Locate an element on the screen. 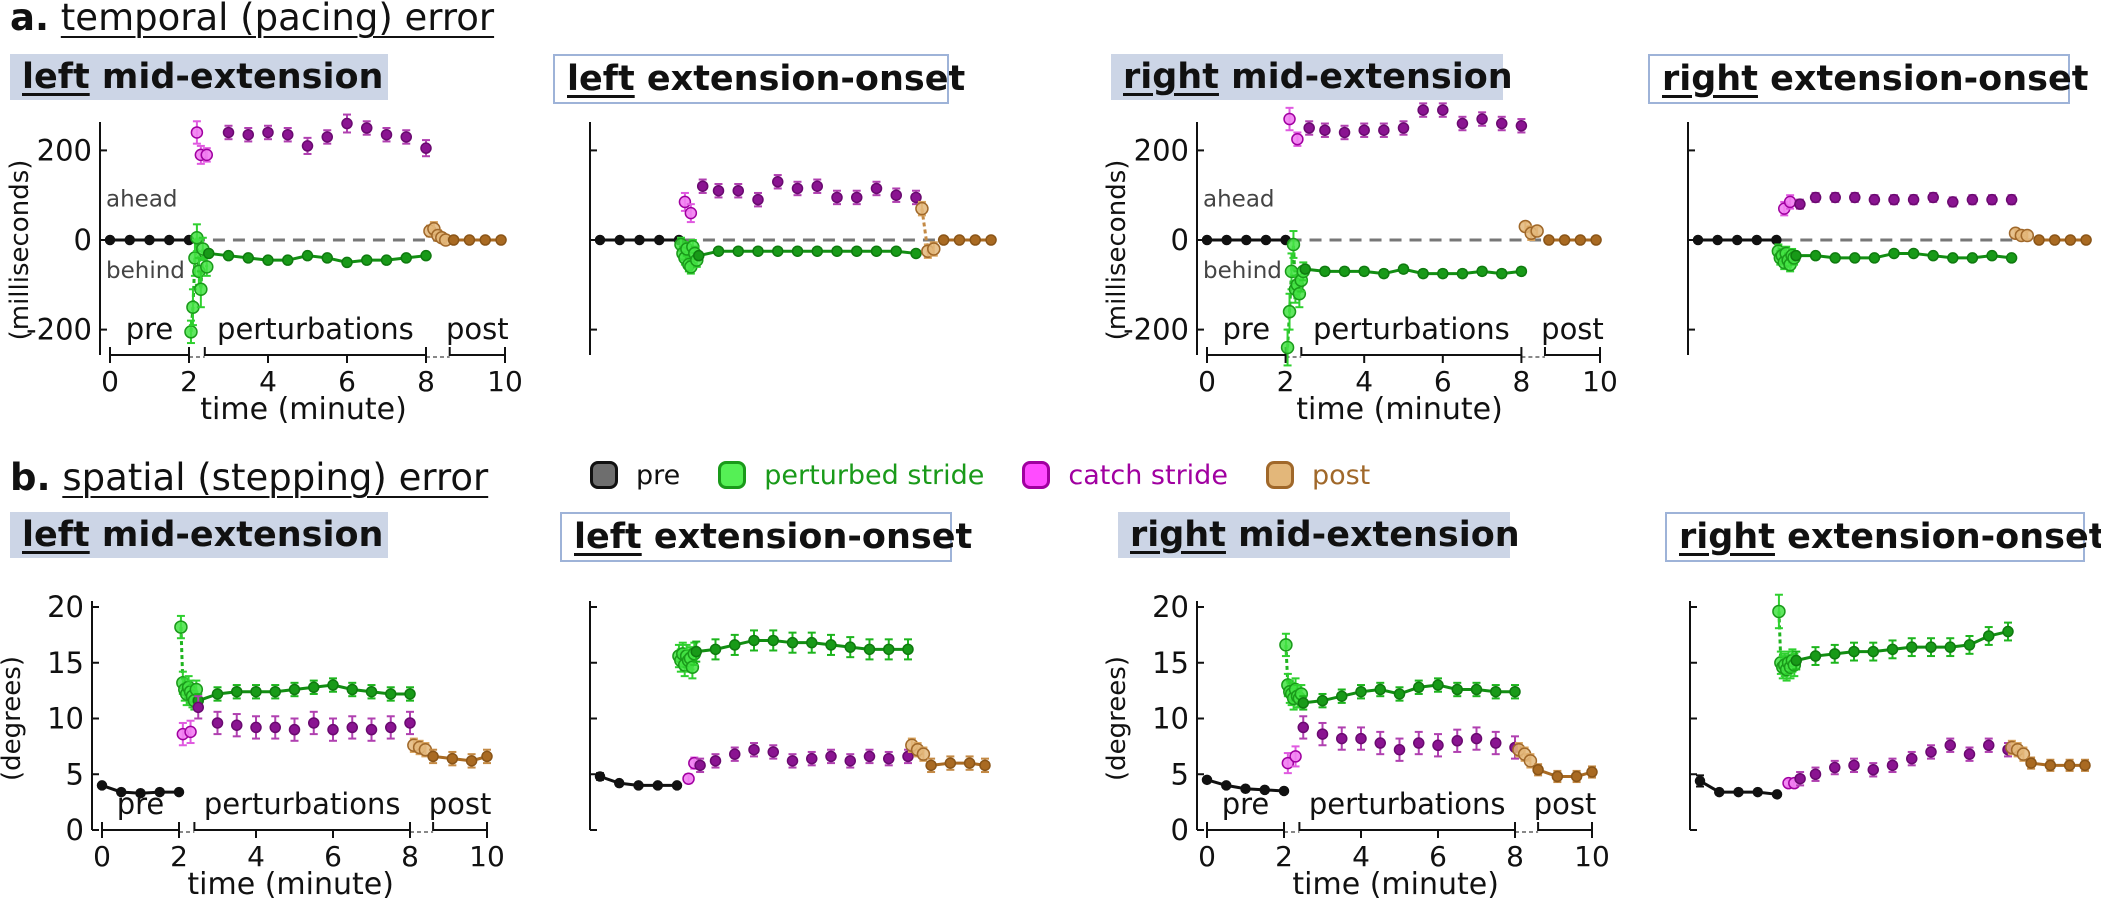  y-tick-label: -200 is located at coordinates (1156, 330).